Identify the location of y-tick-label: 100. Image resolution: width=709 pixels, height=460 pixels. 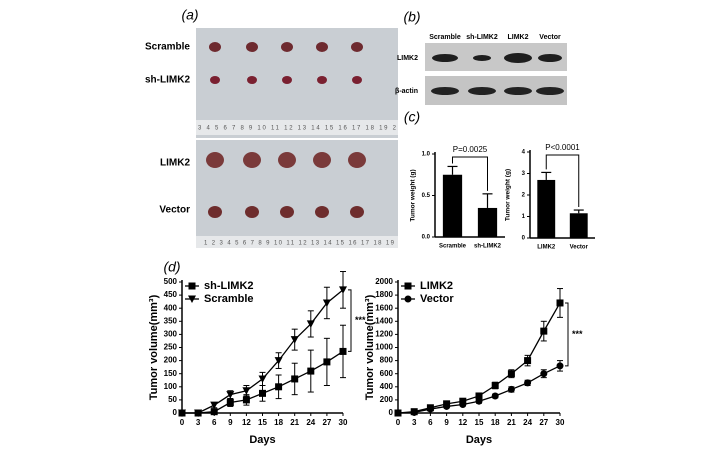
(171, 386).